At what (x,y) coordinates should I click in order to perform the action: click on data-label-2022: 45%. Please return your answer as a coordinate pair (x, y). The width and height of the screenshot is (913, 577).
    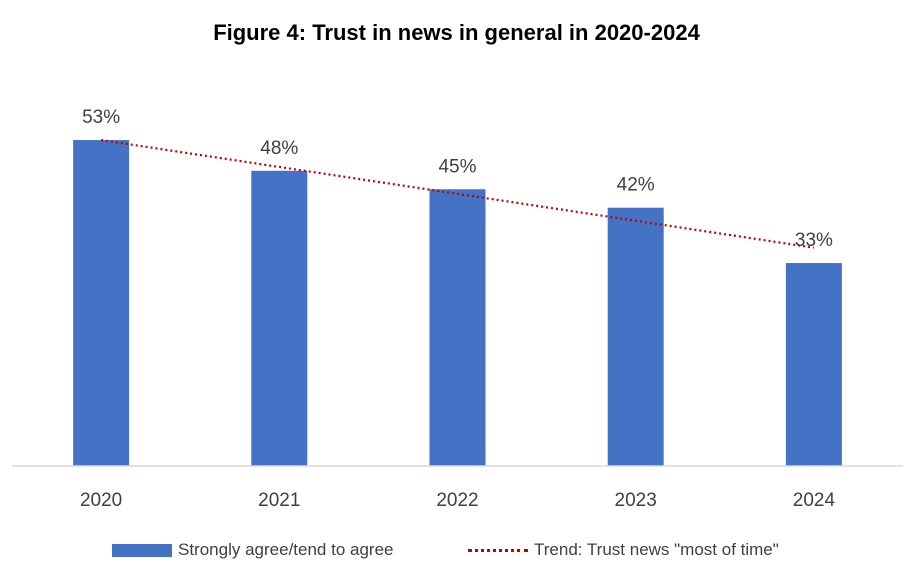
    Looking at the image, I should click on (457, 166).